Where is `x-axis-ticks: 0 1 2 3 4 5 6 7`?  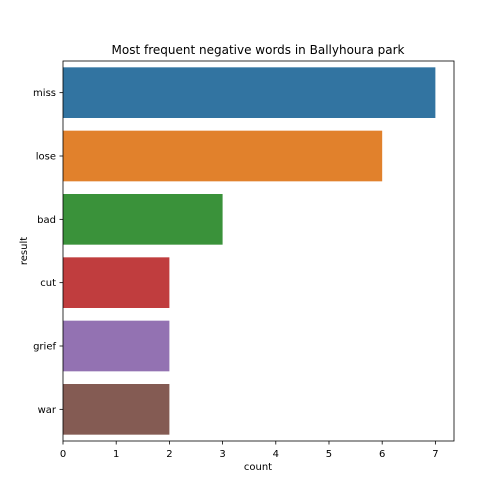
x-axis-ticks: 0 1 2 3 4 5 6 7 is located at coordinates (249, 450).